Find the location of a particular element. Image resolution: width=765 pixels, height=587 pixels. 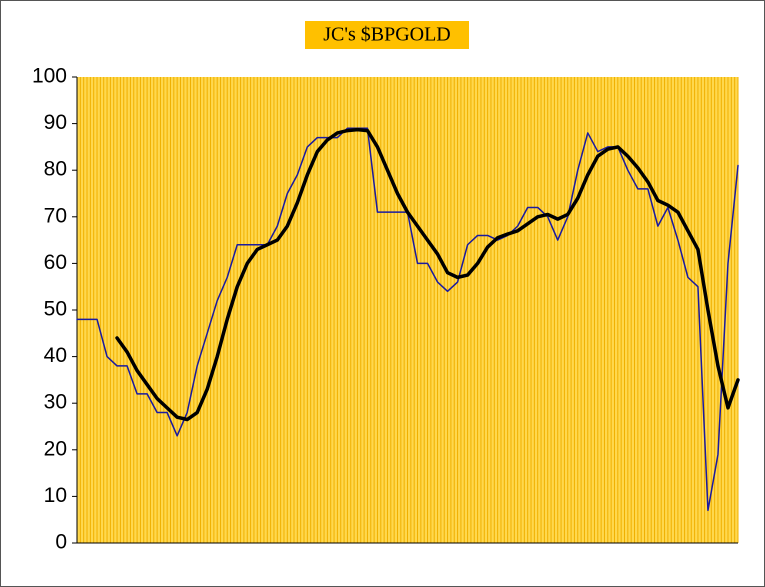

chart-title: JC's $BPGOLD is located at coordinates (387, 35).